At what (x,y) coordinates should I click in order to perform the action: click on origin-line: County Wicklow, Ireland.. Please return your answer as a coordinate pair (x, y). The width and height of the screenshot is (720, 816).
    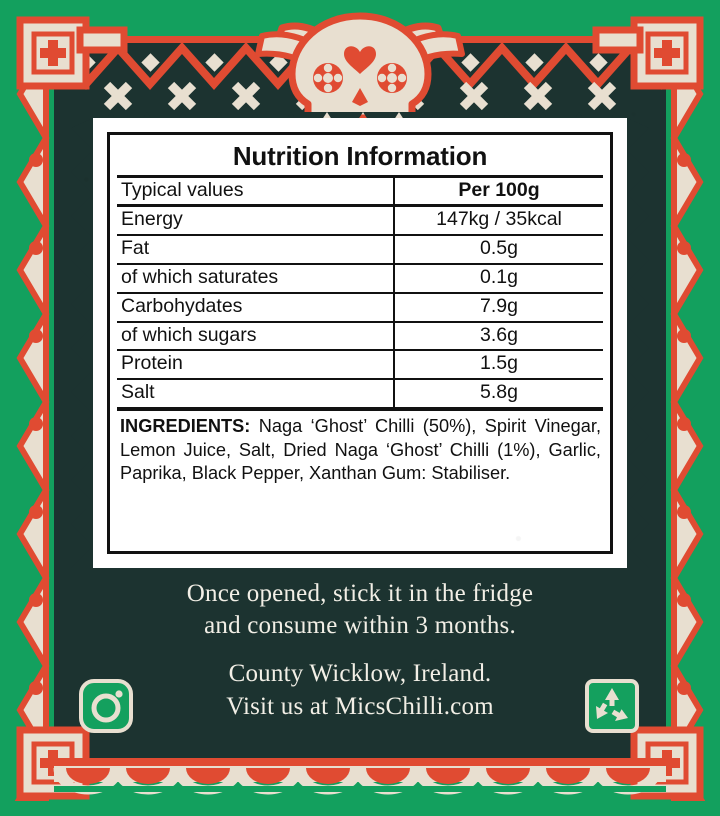
    Looking at the image, I should click on (360, 673).